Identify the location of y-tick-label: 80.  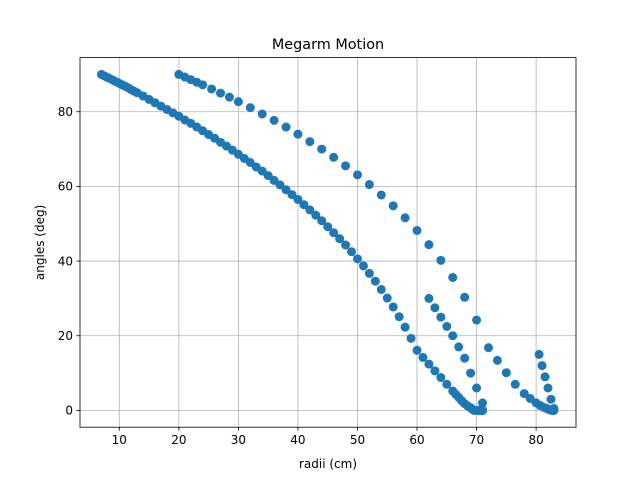
(65, 112).